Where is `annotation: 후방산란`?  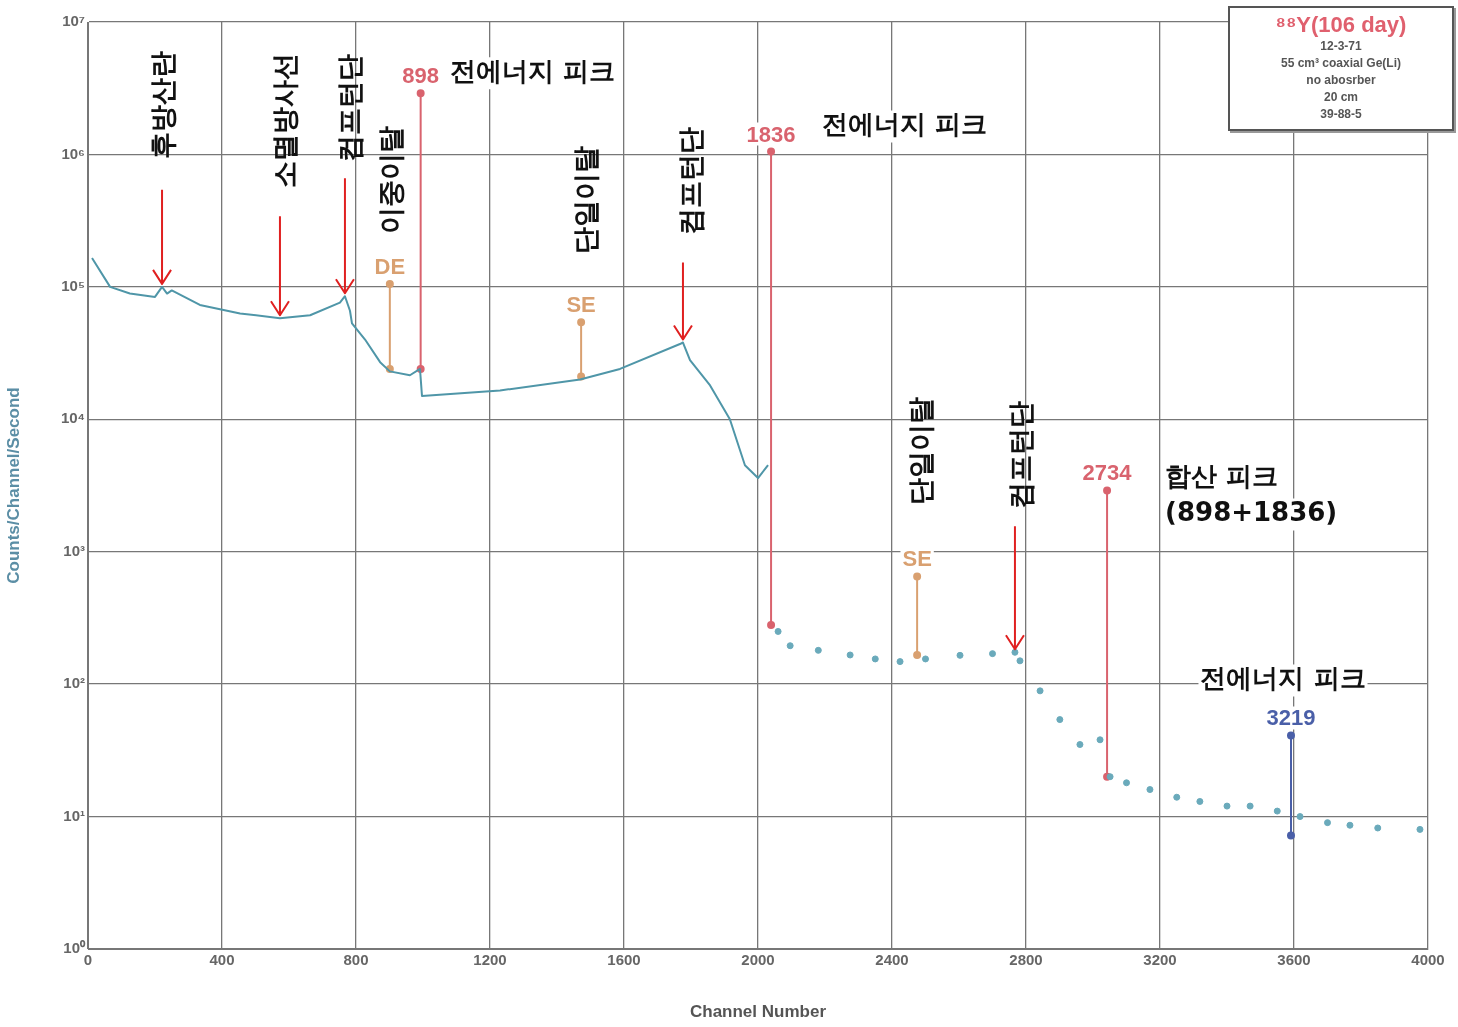 annotation: 후방산란 is located at coordinates (163, 104).